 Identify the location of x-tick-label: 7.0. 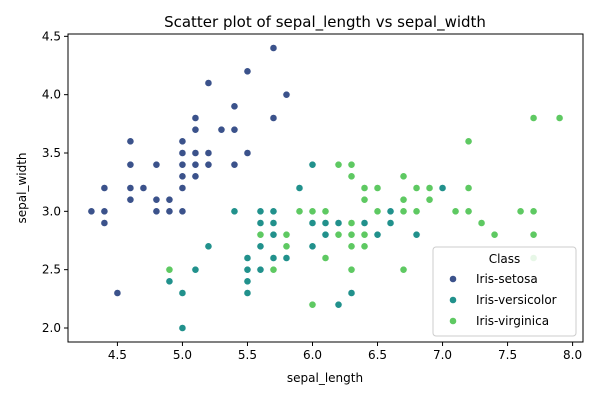
(442, 355).